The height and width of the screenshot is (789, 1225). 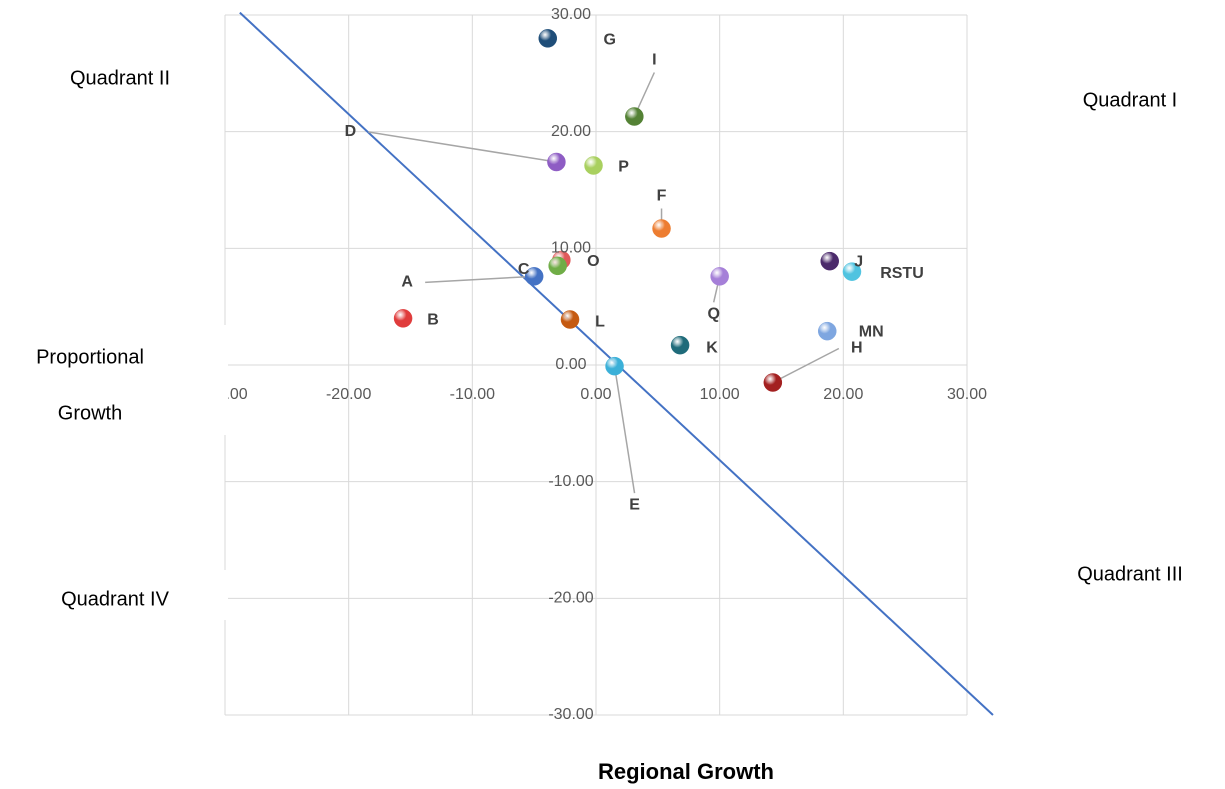 I want to click on point-label: F, so click(x=662, y=196).